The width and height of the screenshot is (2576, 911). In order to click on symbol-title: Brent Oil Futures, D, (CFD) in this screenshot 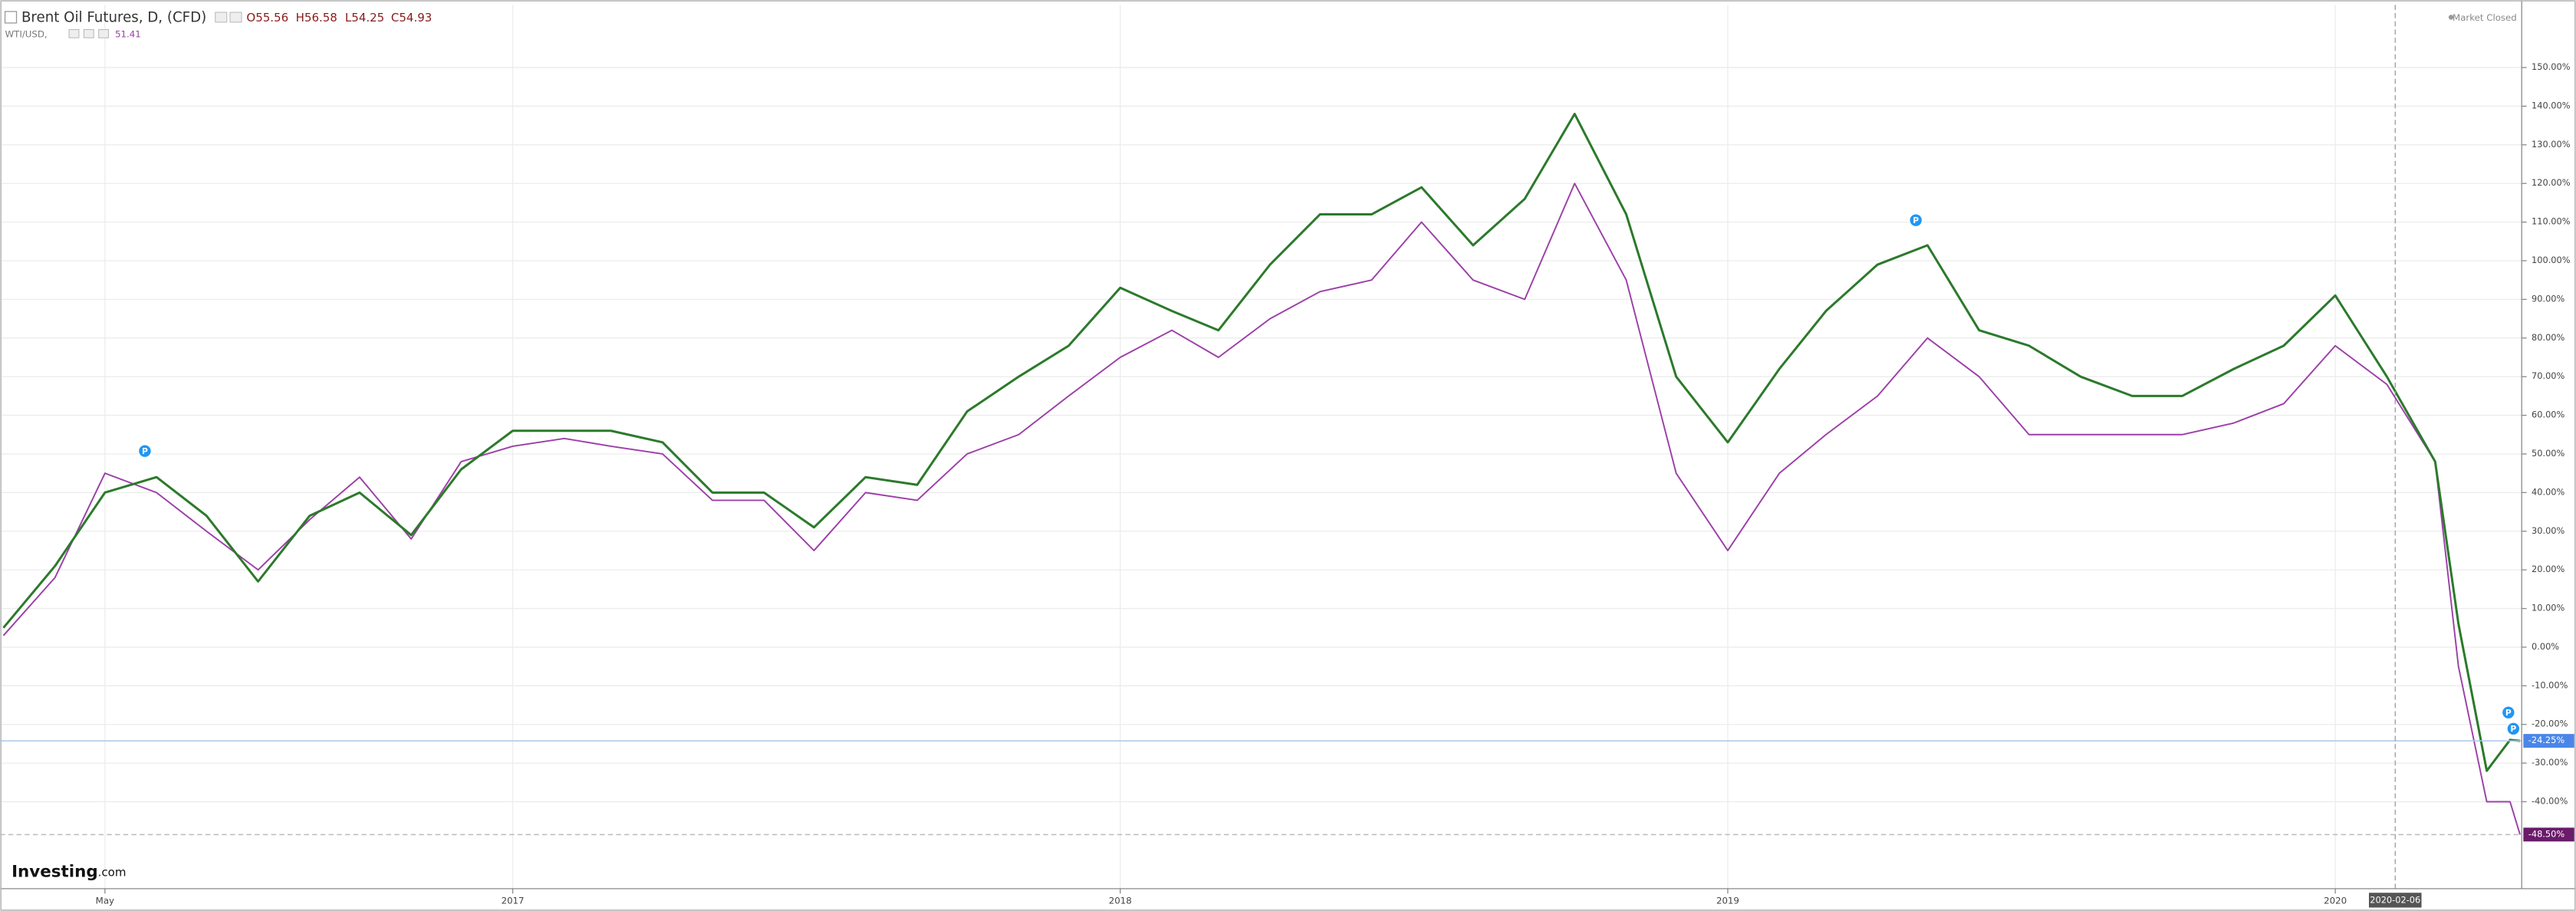, I will do `click(113, 18)`.